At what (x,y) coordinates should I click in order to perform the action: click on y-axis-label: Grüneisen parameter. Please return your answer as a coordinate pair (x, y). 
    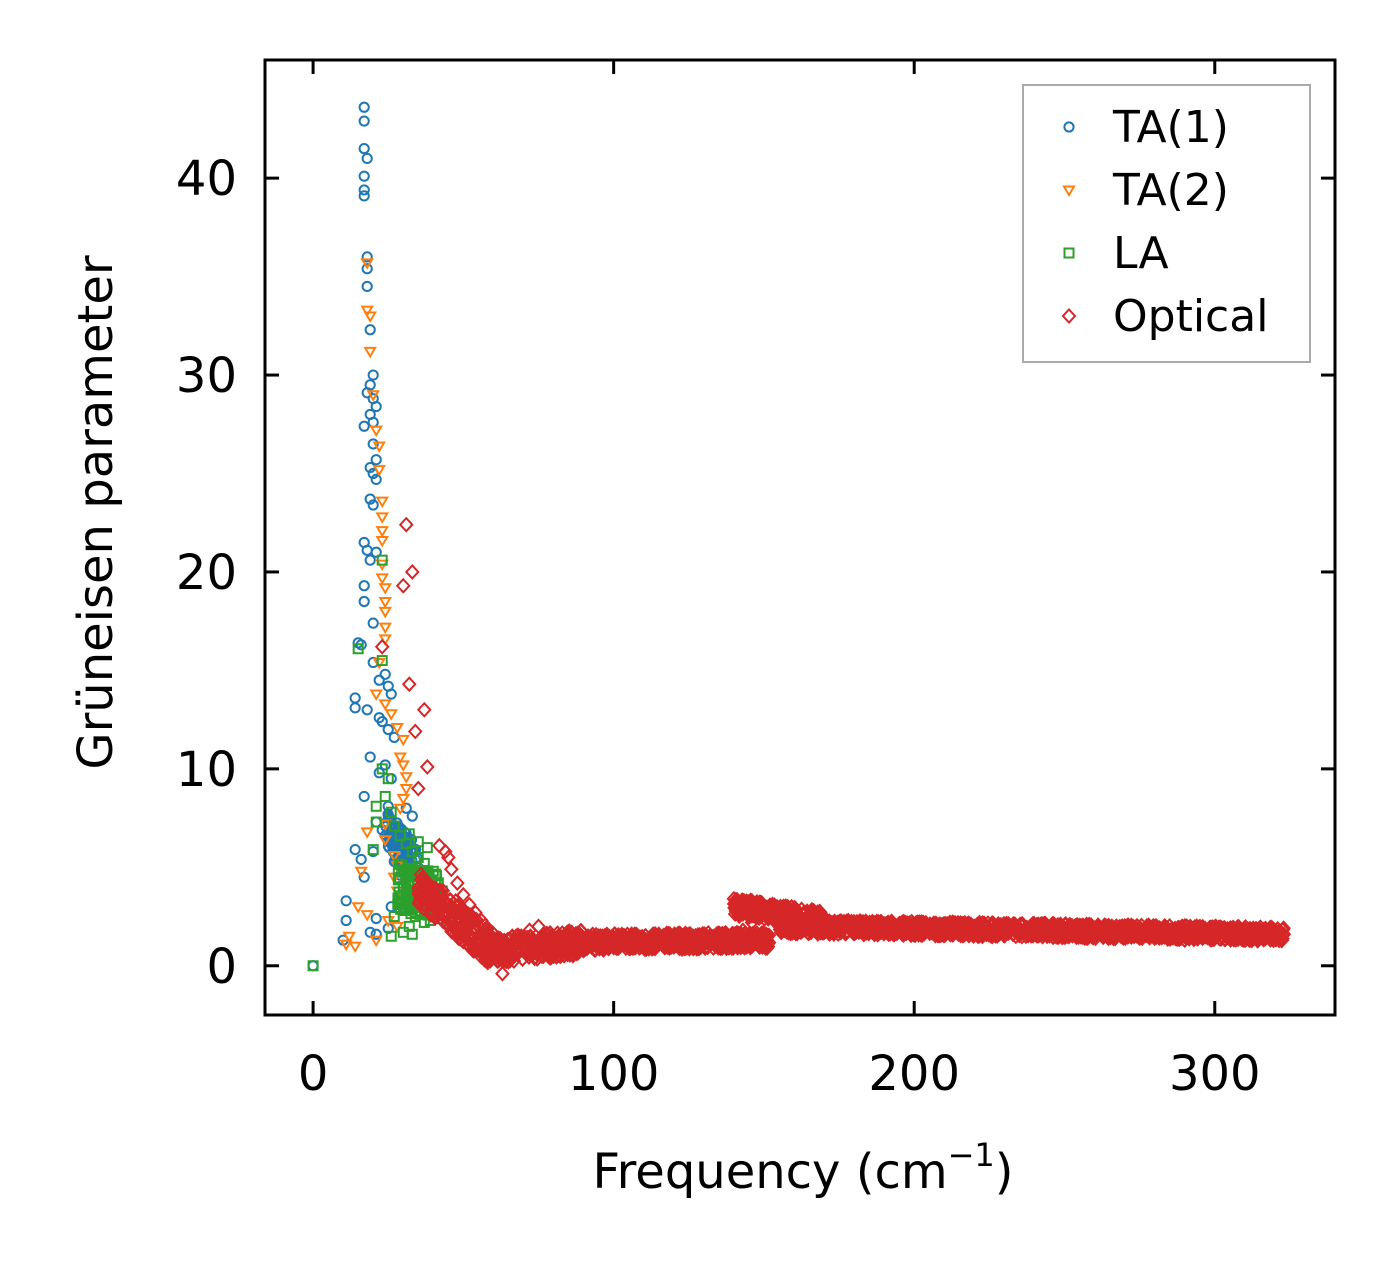
    Looking at the image, I should click on (96, 512).